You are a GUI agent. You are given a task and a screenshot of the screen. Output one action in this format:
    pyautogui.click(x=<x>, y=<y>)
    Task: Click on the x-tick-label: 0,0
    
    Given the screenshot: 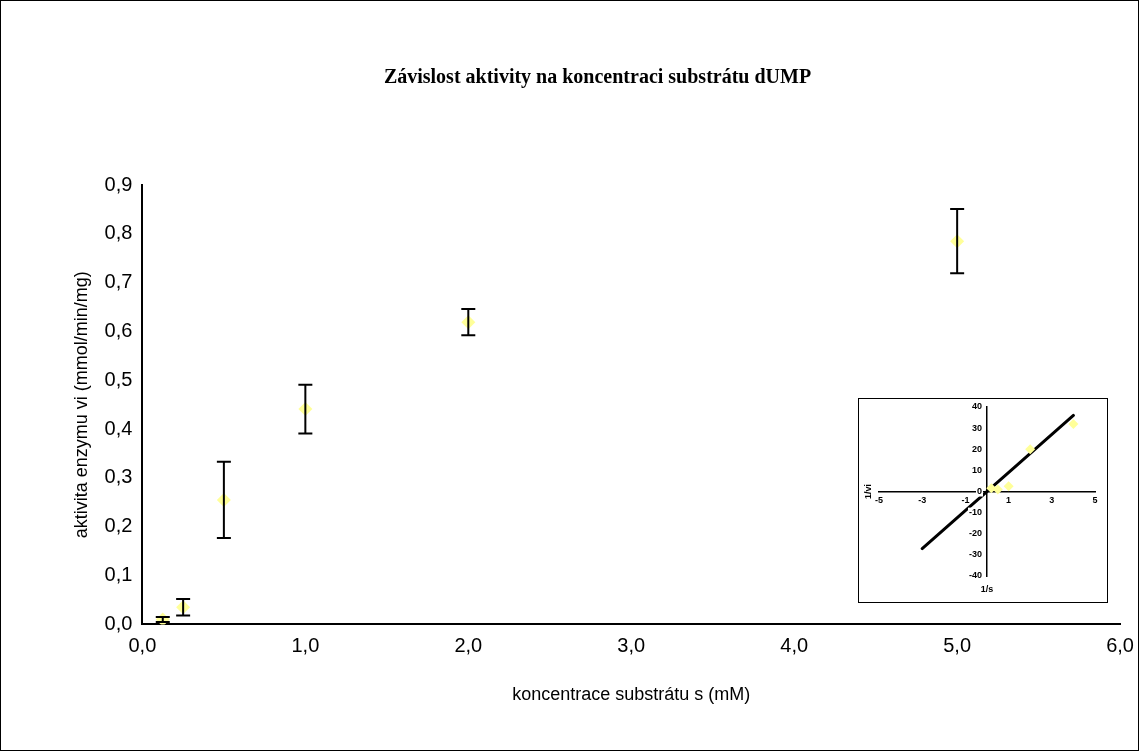 What is the action you would take?
    pyautogui.click(x=142, y=644)
    